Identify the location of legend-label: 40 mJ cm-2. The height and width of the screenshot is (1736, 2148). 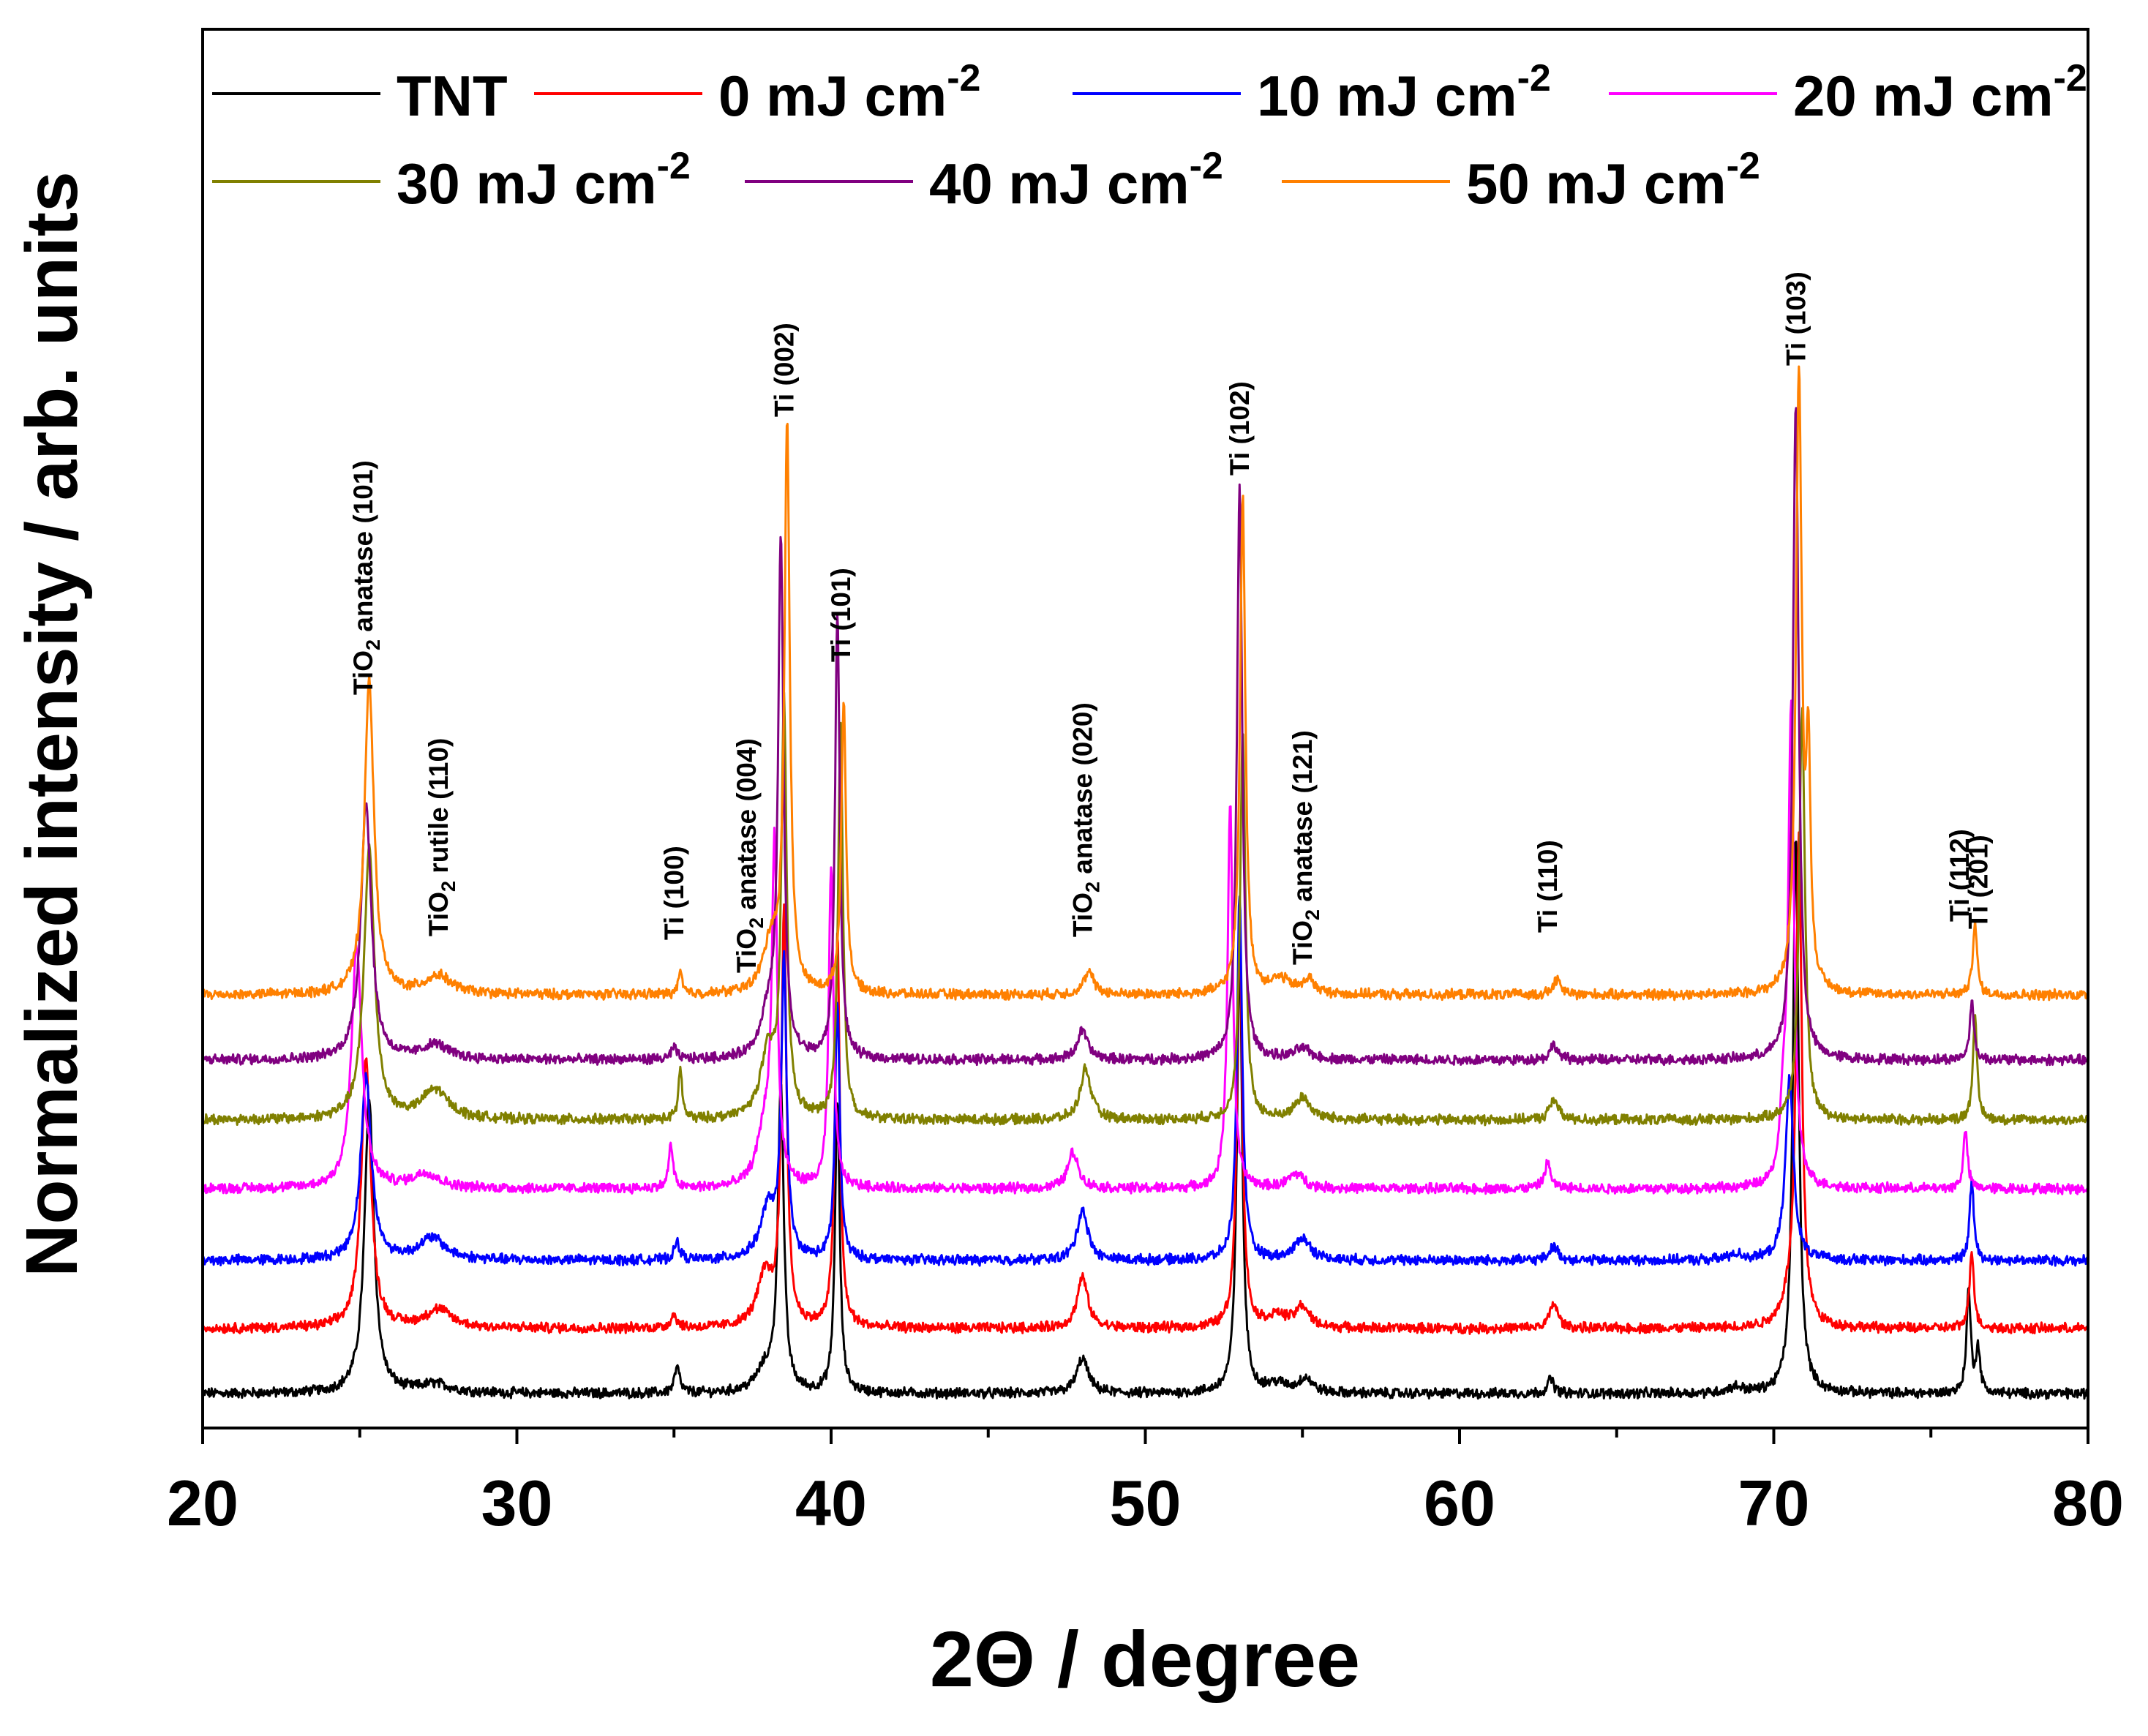
(1076, 180).